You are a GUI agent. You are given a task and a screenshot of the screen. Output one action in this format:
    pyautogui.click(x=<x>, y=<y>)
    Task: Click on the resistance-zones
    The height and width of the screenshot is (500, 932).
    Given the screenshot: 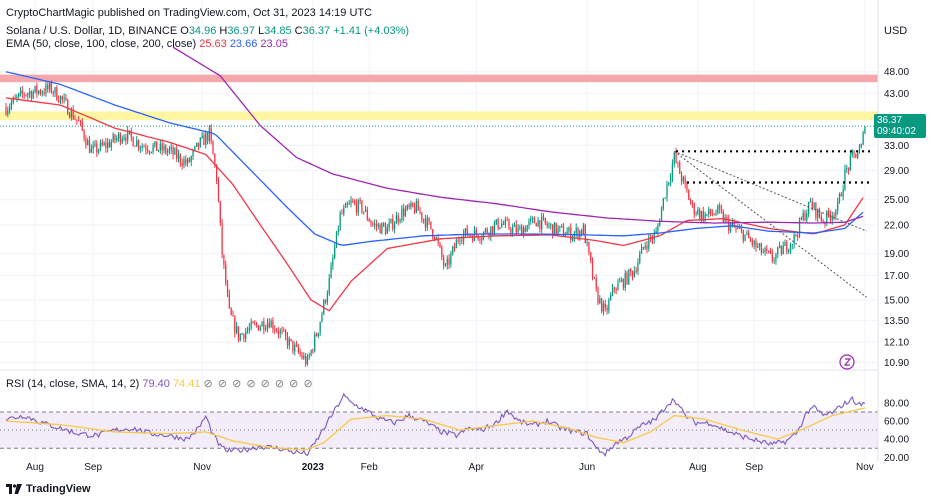 What is the action you would take?
    pyautogui.click(x=439, y=97)
    